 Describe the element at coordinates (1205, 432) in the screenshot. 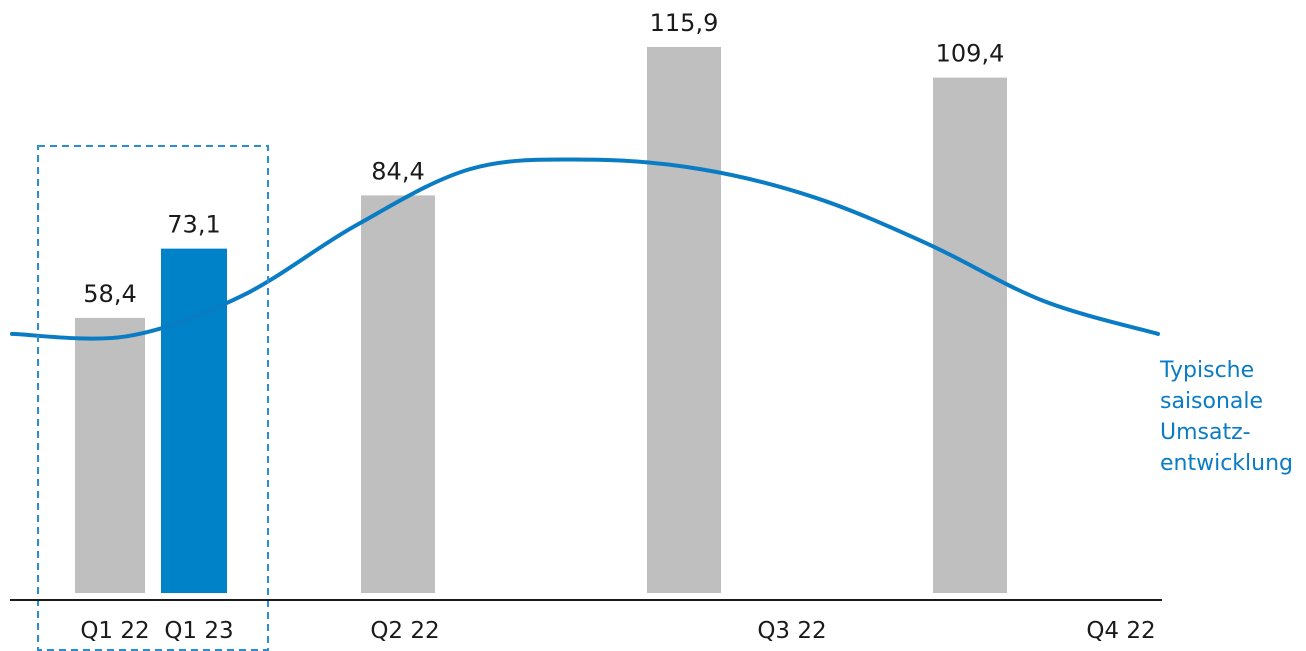

I see `trend-legend-line-3: Umsatz-` at that location.